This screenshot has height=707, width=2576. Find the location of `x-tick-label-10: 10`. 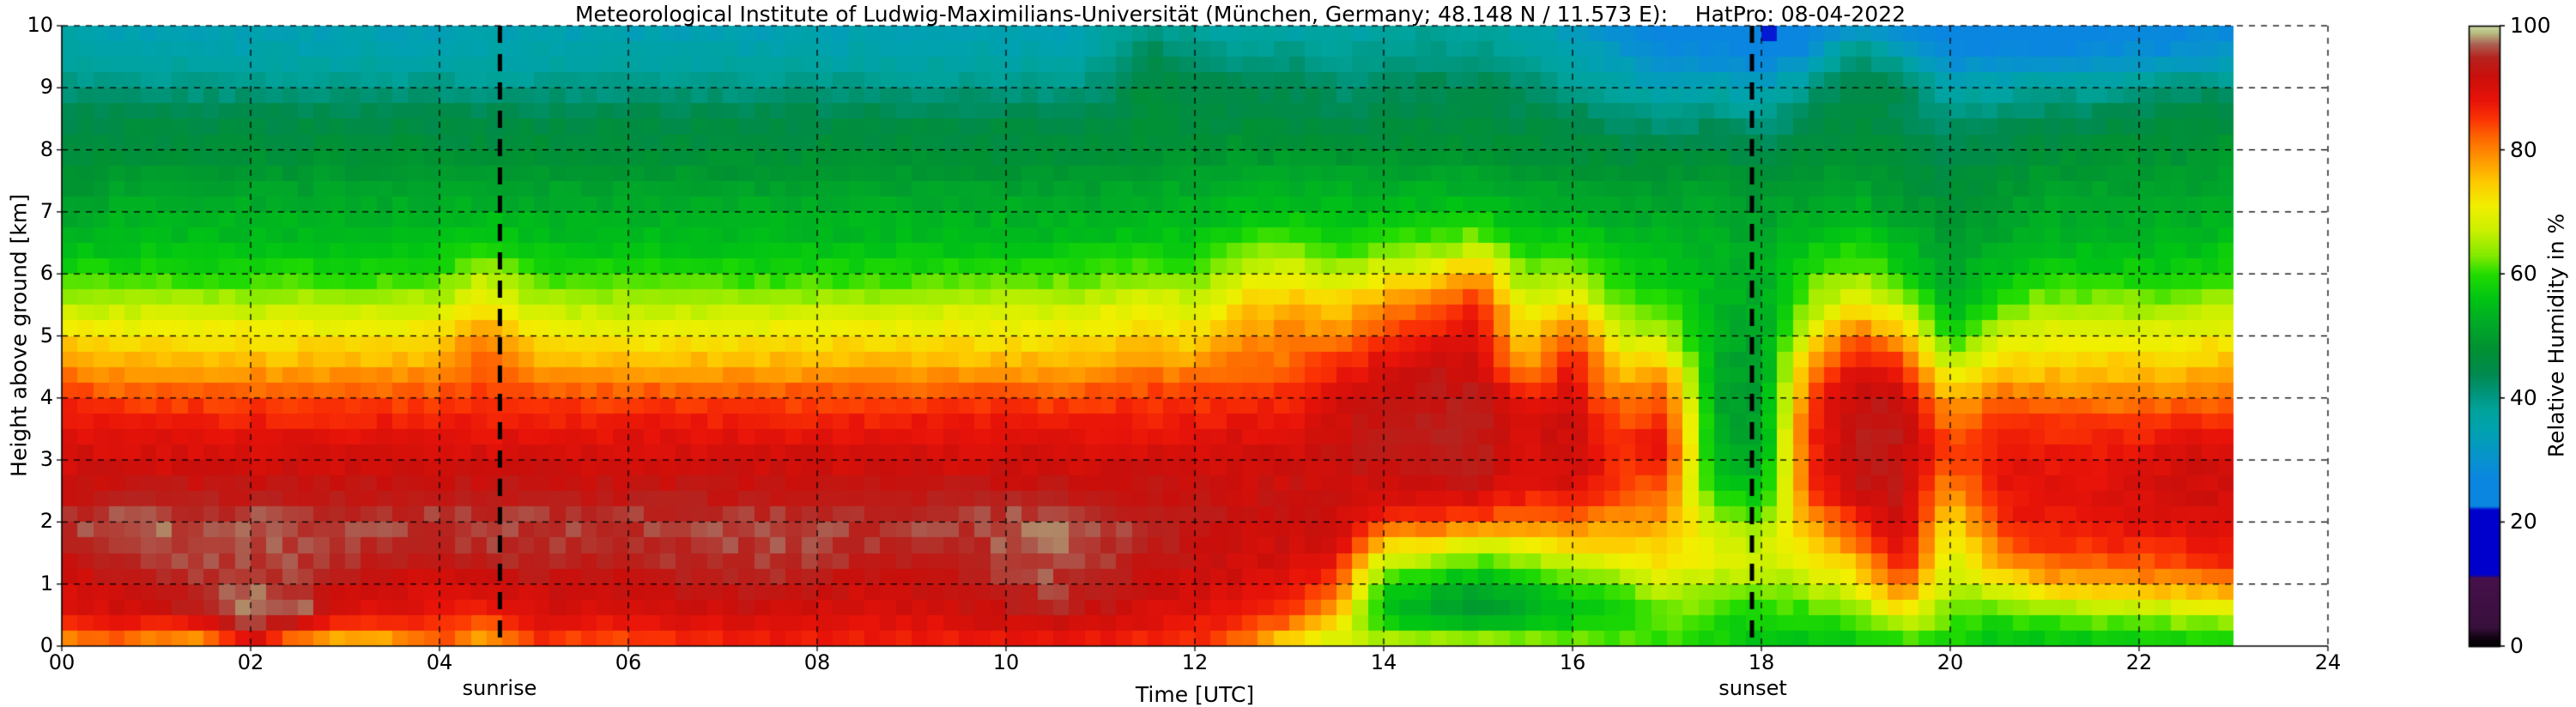

x-tick-label-10: 10 is located at coordinates (1006, 662).